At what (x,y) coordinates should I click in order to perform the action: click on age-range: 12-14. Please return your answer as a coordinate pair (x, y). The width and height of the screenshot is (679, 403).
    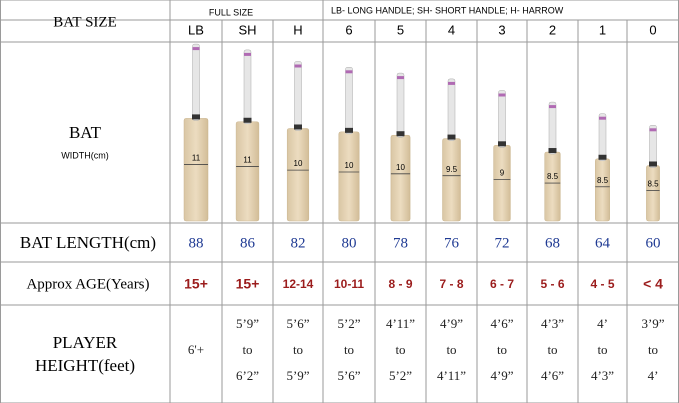
    Looking at the image, I should click on (298, 284).